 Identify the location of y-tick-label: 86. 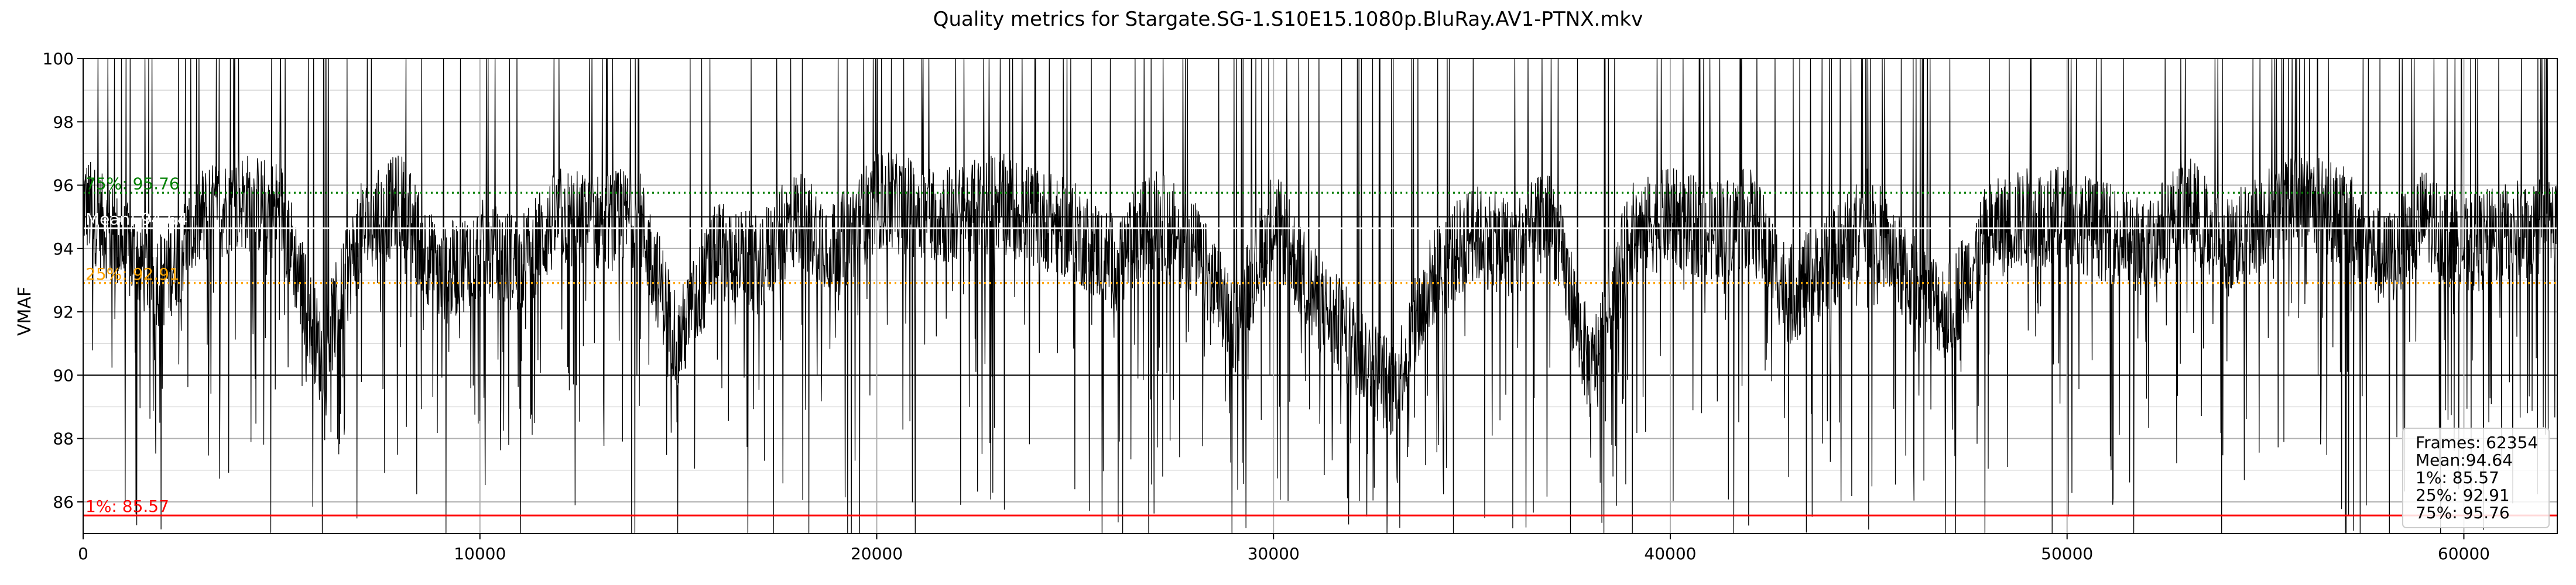
(63, 502).